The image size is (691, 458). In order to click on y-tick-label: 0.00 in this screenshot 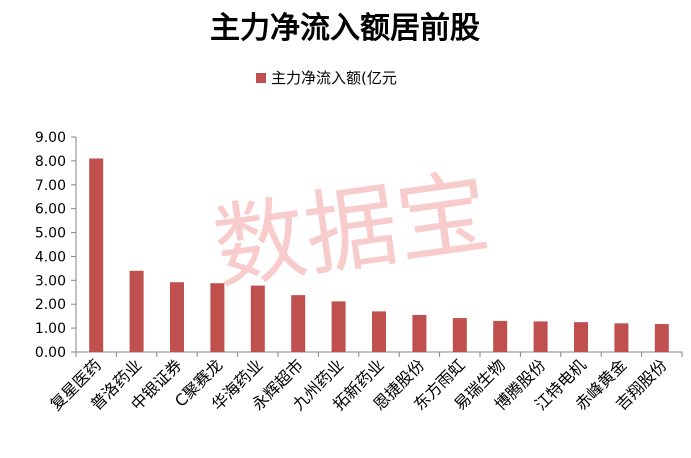, I will do `click(50, 353)`.